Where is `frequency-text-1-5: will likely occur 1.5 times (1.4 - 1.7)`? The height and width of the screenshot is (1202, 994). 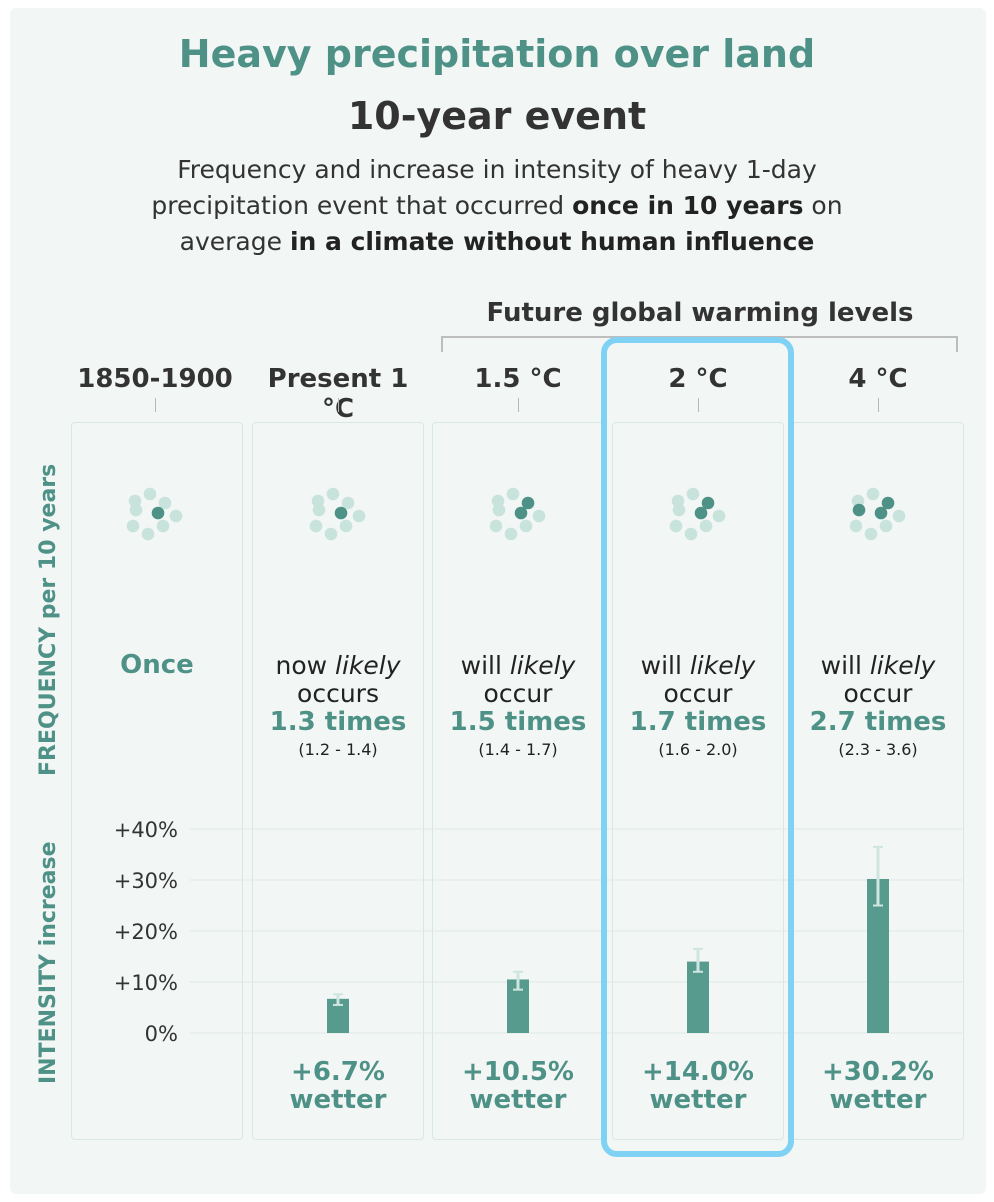
frequency-text-1-5: will likely occur 1.5 times (1.4 - 1.7) is located at coordinates (518, 708).